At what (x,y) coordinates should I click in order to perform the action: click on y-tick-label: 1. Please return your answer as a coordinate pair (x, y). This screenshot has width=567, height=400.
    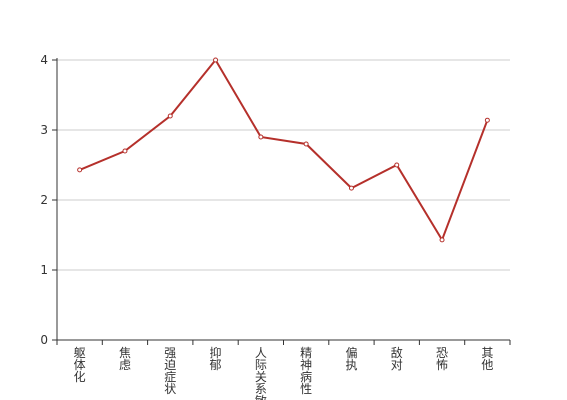
    Looking at the image, I should click on (44, 270).